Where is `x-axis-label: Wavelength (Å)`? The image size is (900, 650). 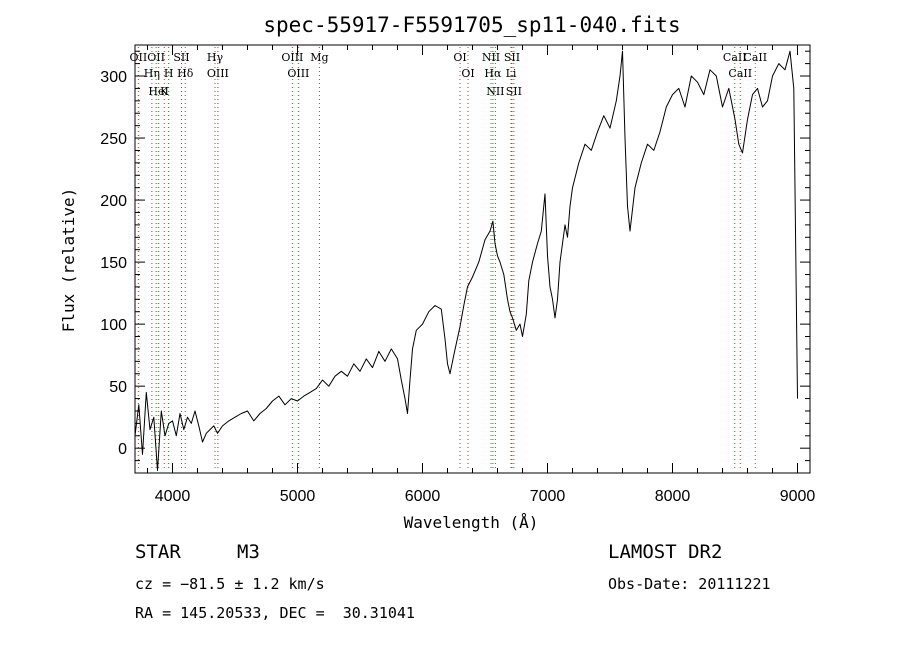
x-axis-label: Wavelength (Å) is located at coordinates (471, 522).